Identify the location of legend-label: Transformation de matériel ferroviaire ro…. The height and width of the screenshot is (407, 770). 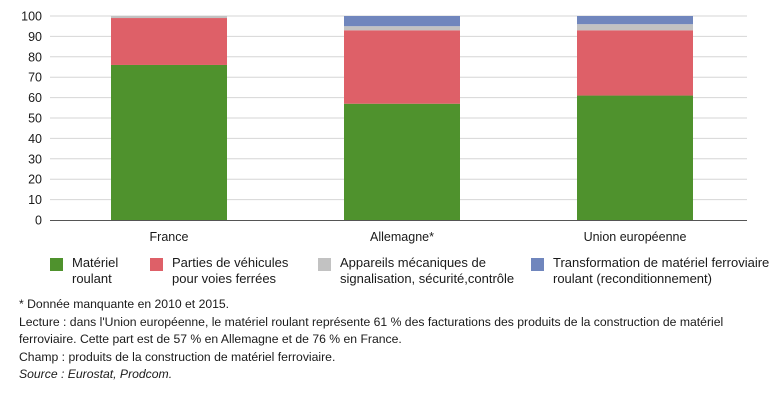
(661, 270).